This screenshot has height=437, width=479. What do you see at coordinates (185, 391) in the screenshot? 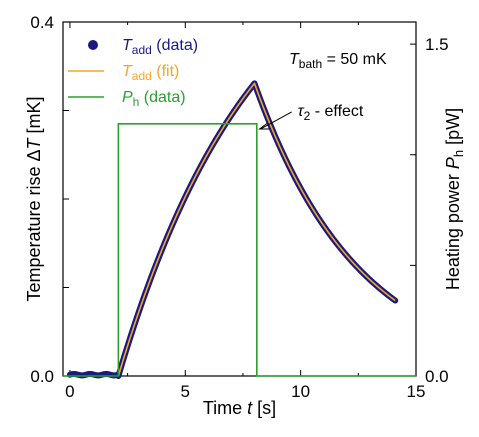
I see `x-tick-label: 5` at bounding box center [185, 391].